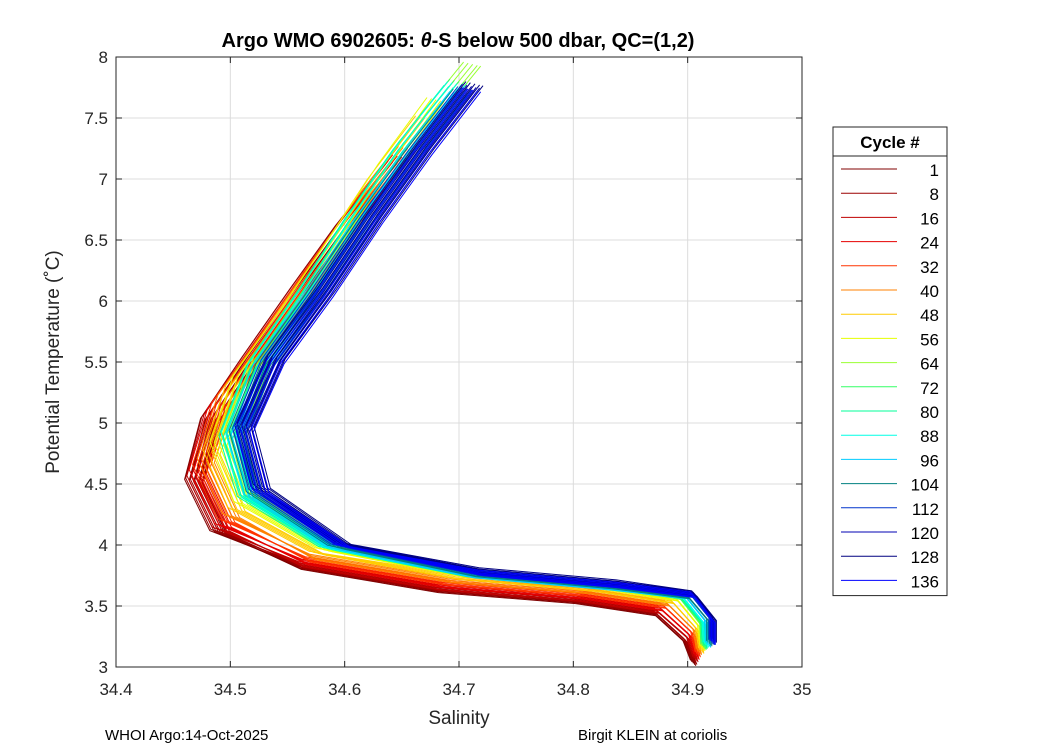  What do you see at coordinates (929, 315) in the screenshot?
I see `legend-label: 48` at bounding box center [929, 315].